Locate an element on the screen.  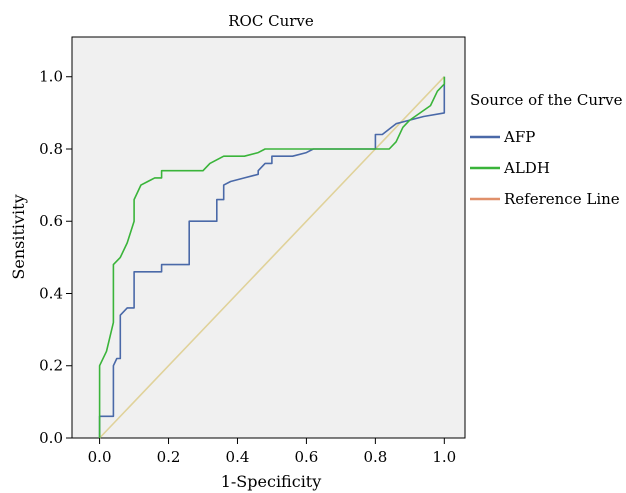
x-tick-label: 0.4 is located at coordinates (238, 457).